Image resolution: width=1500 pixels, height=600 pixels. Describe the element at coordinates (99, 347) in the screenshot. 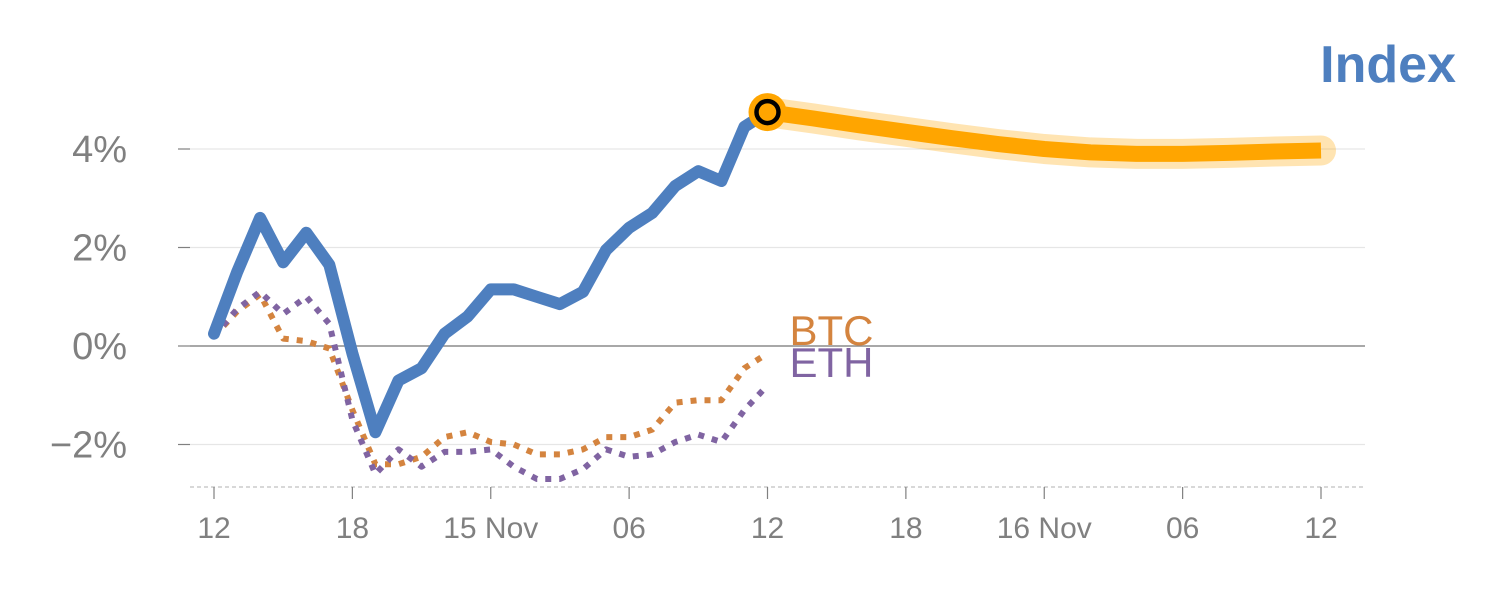

I see `y-tick-label: 0%` at that location.